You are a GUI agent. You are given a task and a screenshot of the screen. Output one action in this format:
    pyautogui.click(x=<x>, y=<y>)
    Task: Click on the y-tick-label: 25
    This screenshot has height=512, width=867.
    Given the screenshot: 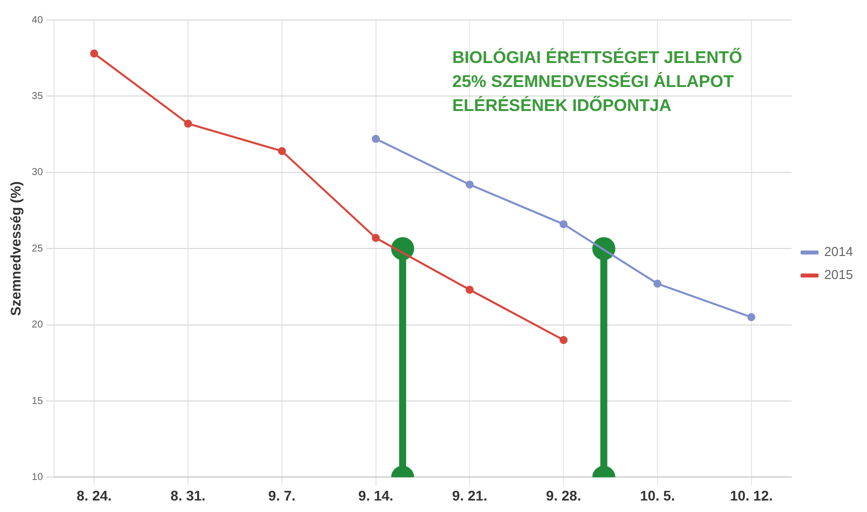 What is the action you would take?
    pyautogui.click(x=38, y=248)
    